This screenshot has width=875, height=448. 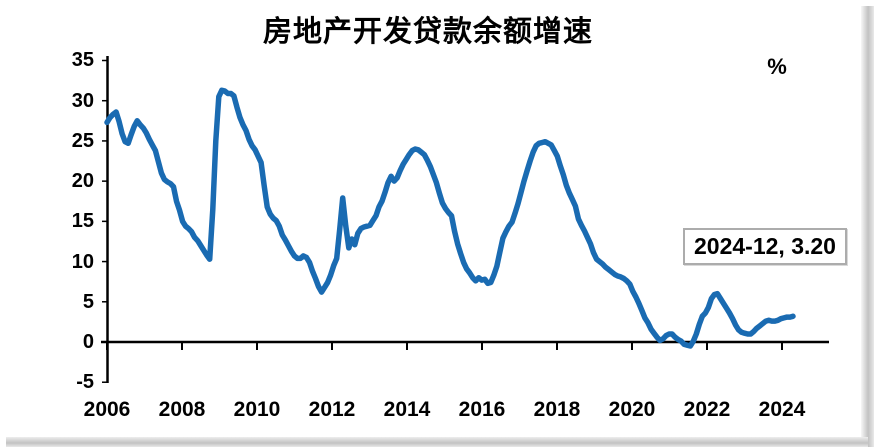 What do you see at coordinates (482, 409) in the screenshot?
I see `x-axis-label: 2016` at bounding box center [482, 409].